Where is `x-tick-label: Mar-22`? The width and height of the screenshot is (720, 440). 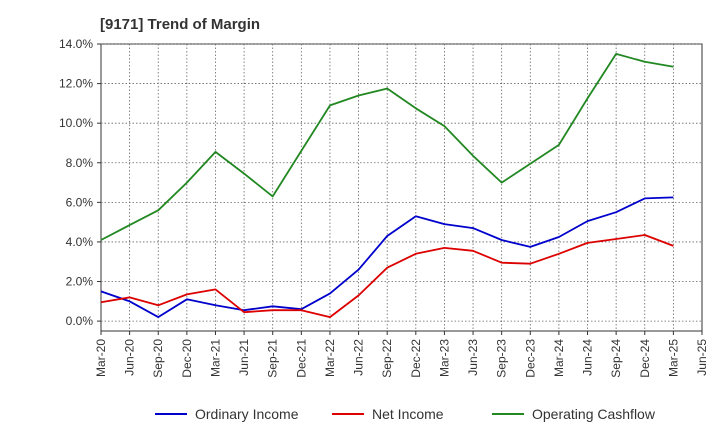 x-tick-label: Mar-22 is located at coordinates (330, 358).